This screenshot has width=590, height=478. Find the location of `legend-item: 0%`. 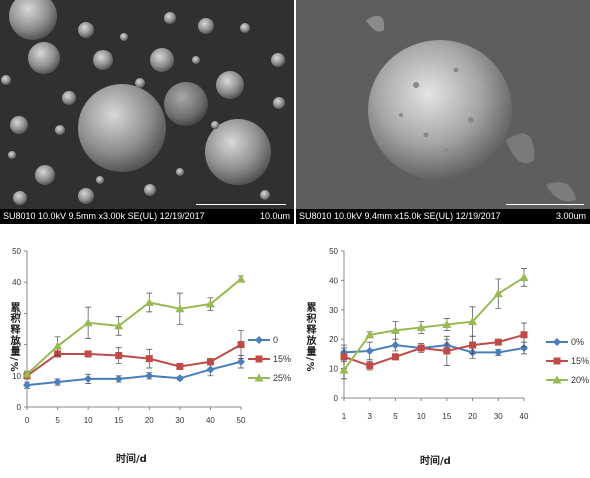

legend-item: 0% is located at coordinates (567, 341).